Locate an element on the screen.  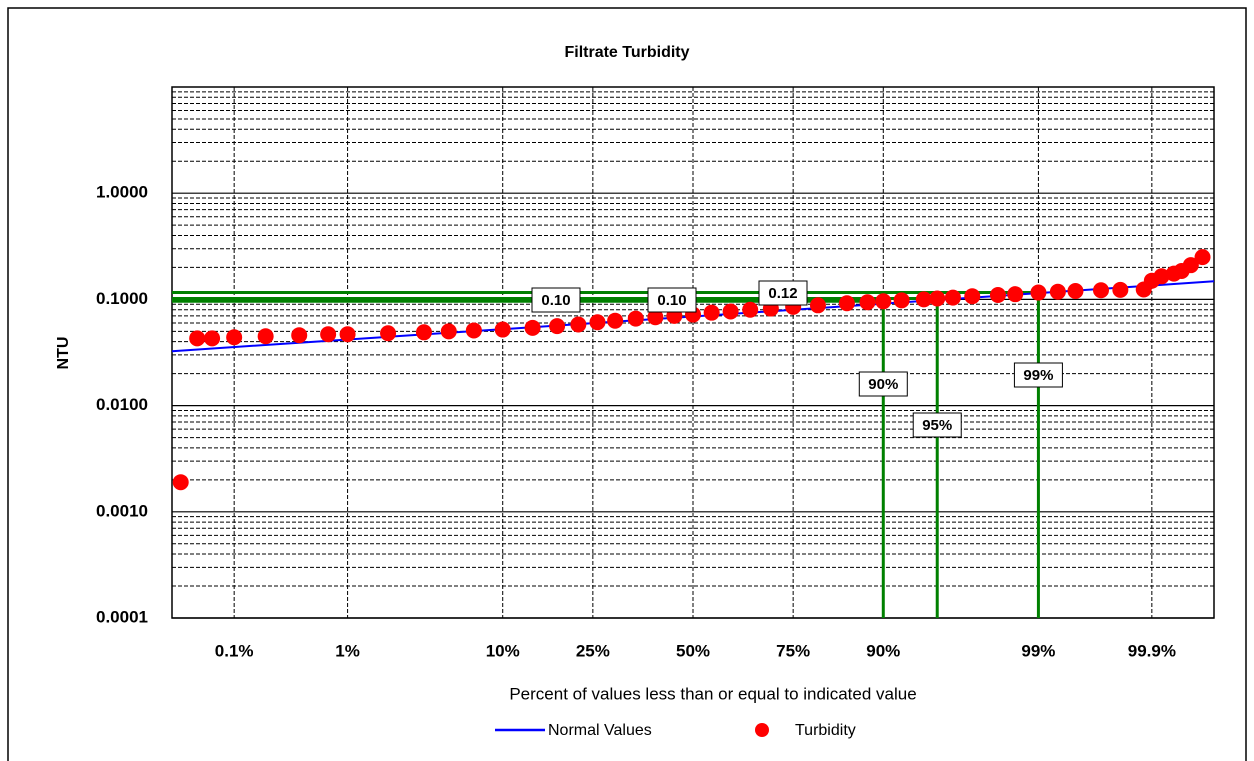
reference-value-label: 0.12 is located at coordinates (782, 293).